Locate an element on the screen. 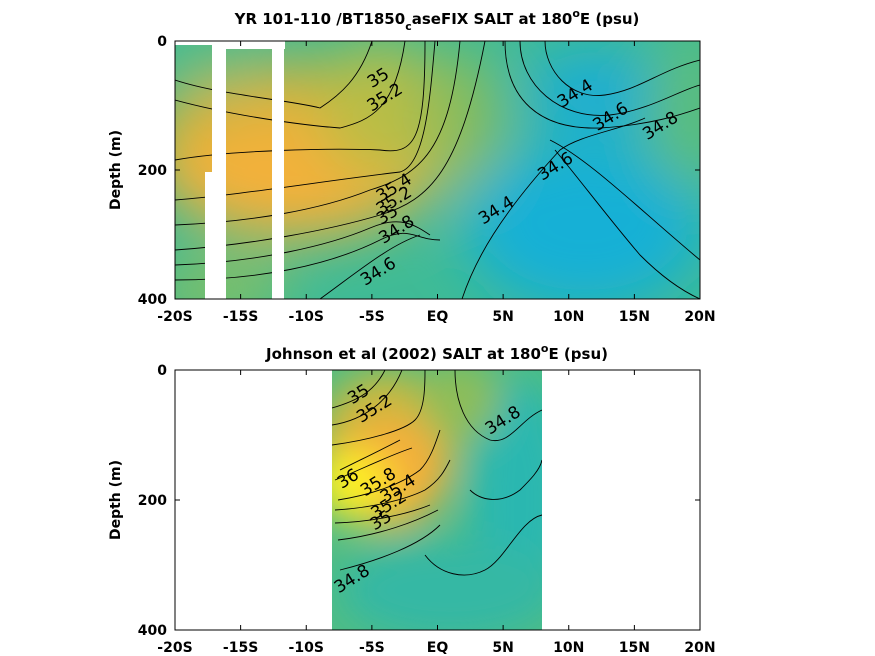  bottom-title: Johnson et al (2002) SALT at 180oE (psu) is located at coordinates (436, 352).